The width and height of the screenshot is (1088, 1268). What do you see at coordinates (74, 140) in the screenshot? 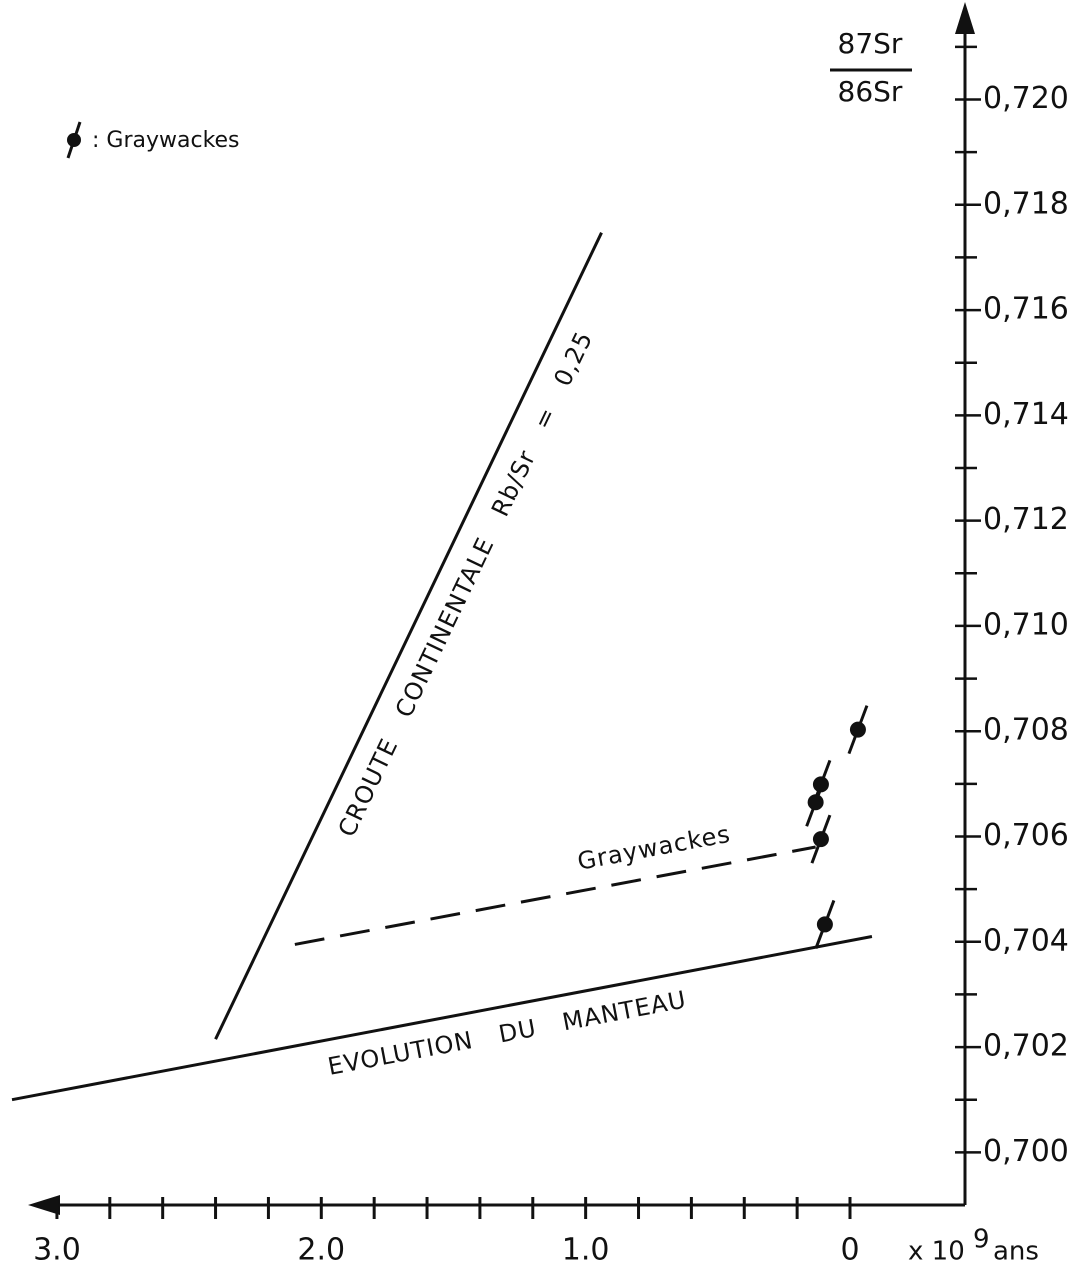
I see `legend-symbol` at bounding box center [74, 140].